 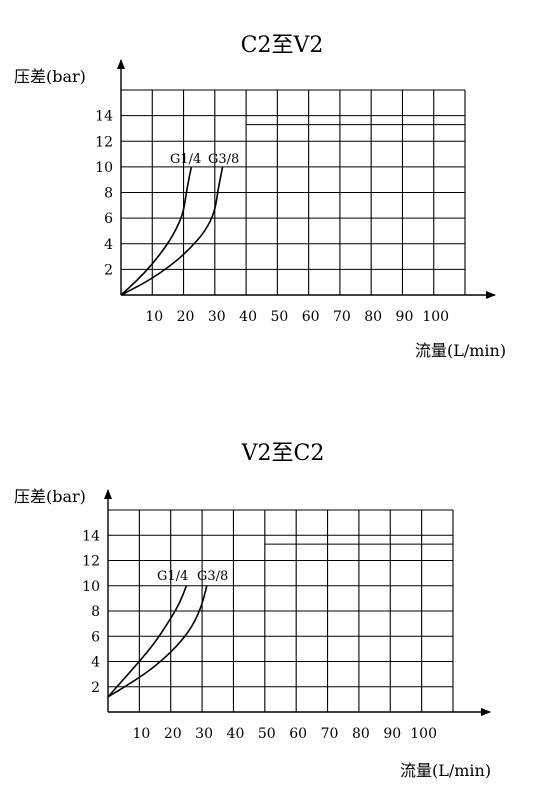 What do you see at coordinates (283, 453) in the screenshot?
I see `chart-title: V2至C2` at bounding box center [283, 453].